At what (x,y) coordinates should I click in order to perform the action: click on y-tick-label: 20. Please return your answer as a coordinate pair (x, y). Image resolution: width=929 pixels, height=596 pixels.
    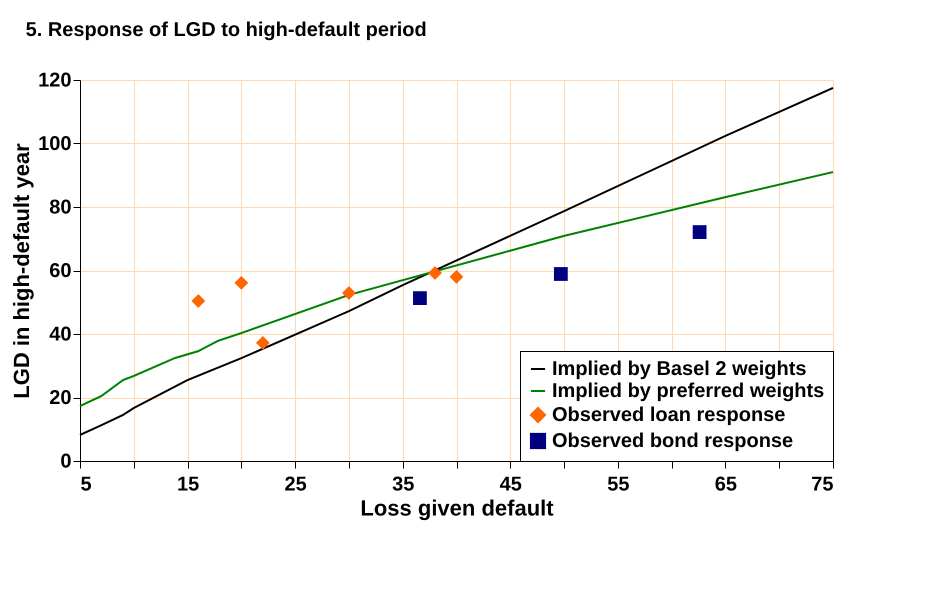
    Looking at the image, I should click on (60, 398).